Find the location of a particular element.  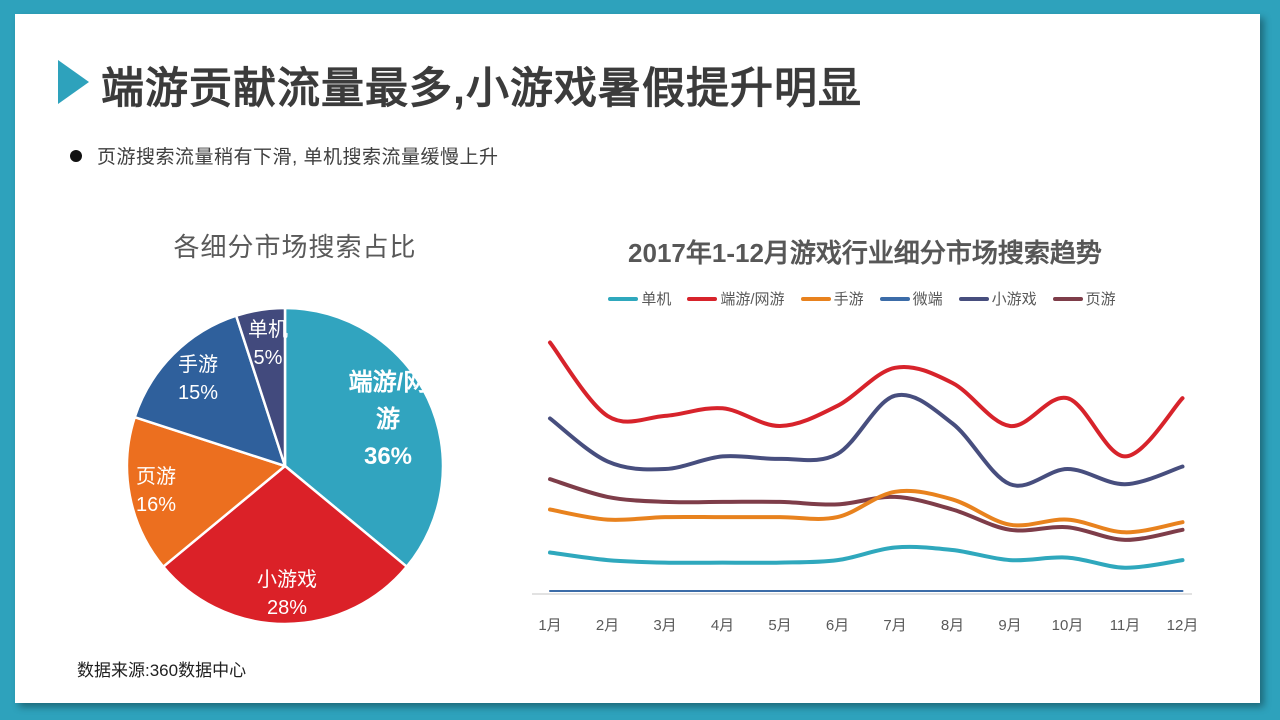

x-axis-label-8: 9月 is located at coordinates (1010, 625).